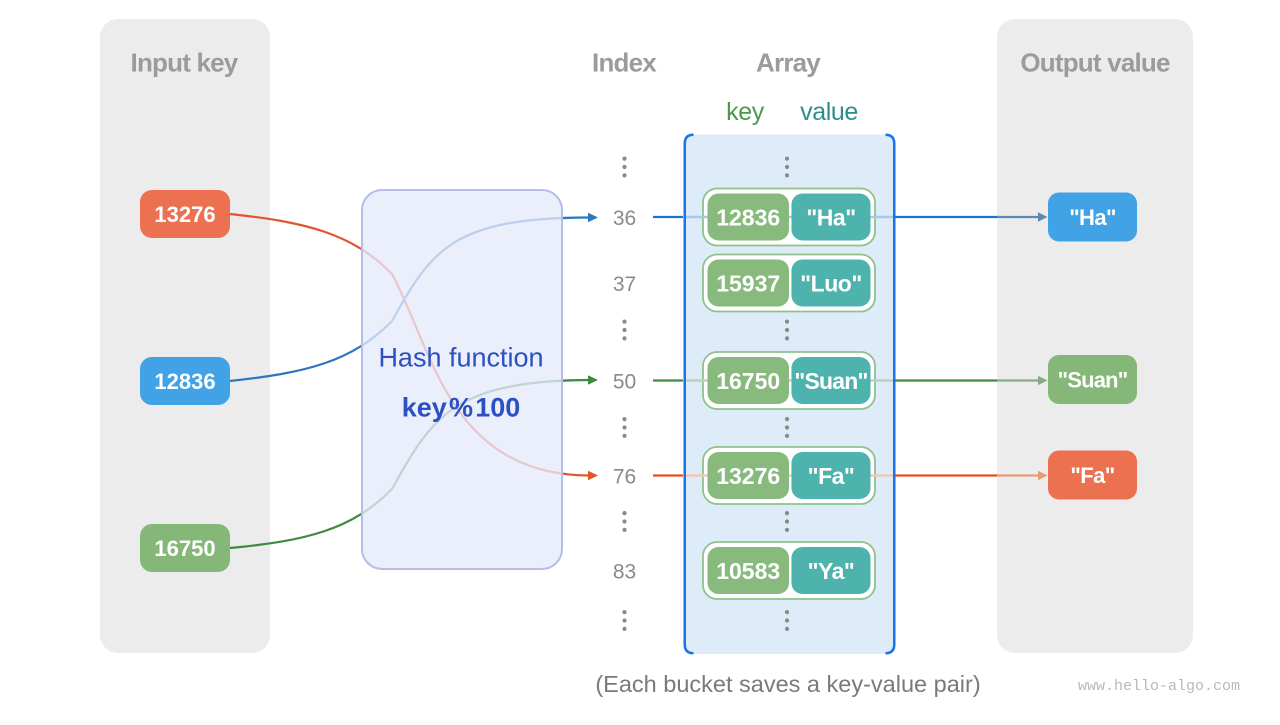 This screenshot has height=725, width=1280. Describe the element at coordinates (624, 477) in the screenshot. I see `svg-text: 76` at that location.